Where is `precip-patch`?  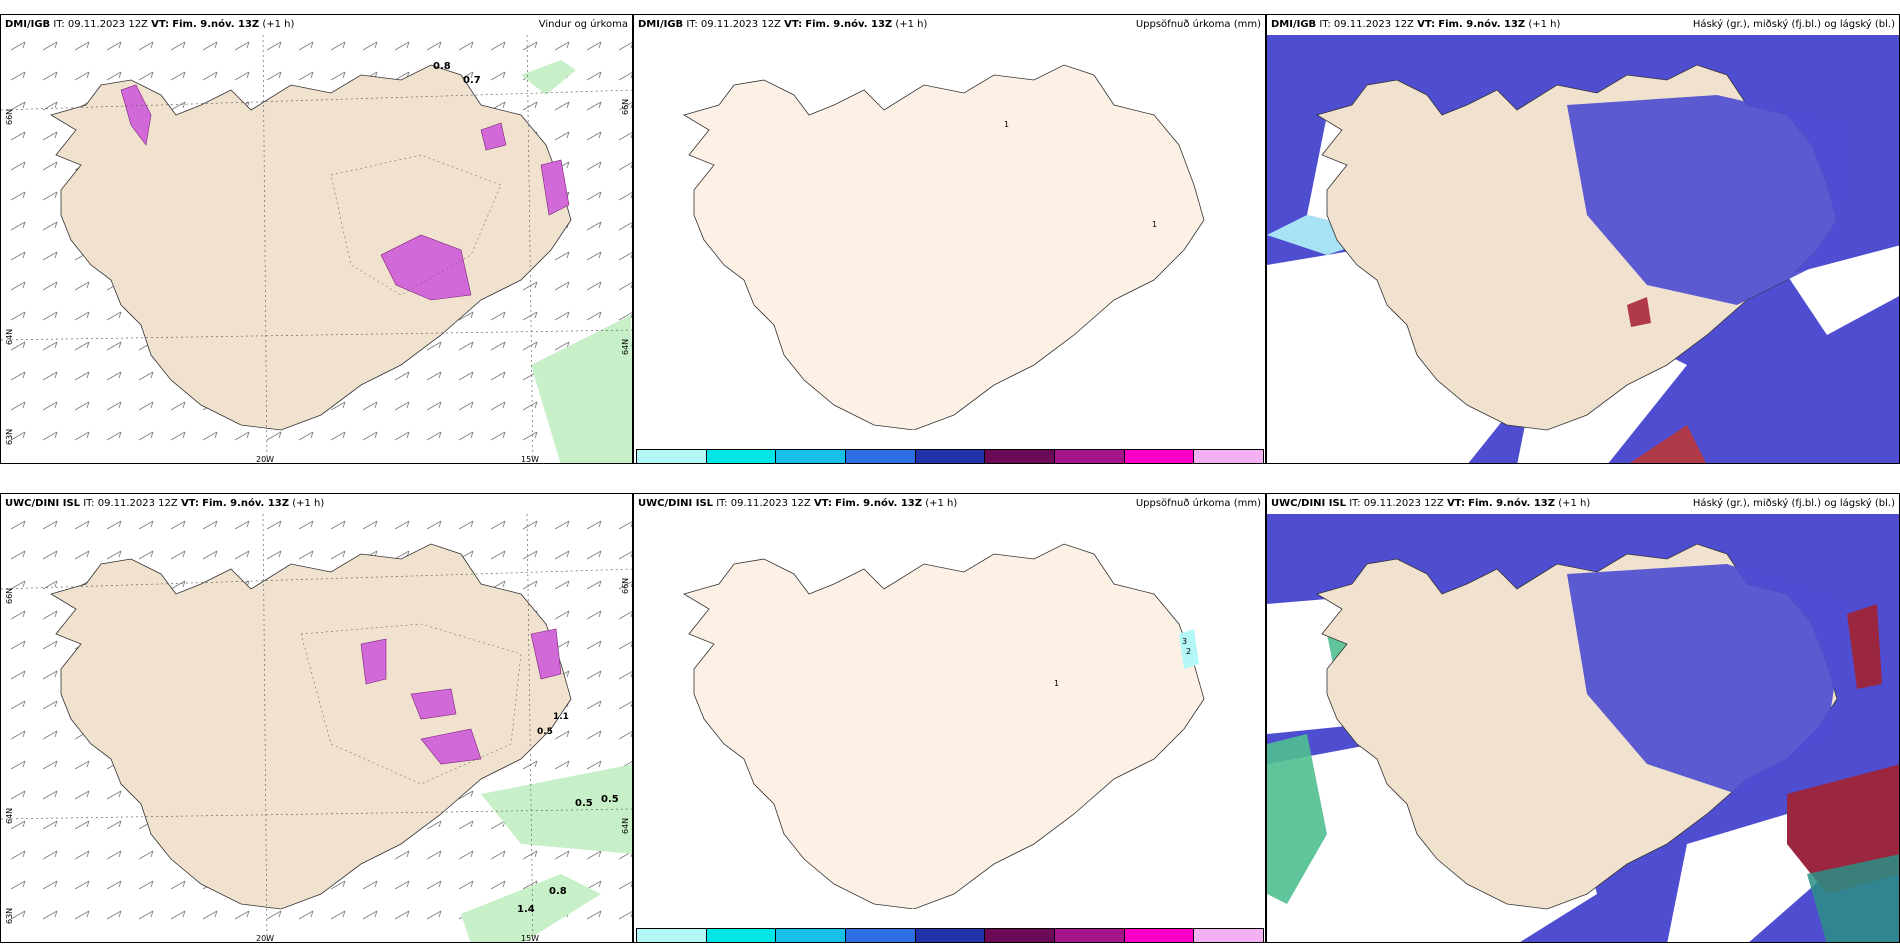
precip-patch is located at coordinates (1189, 649).